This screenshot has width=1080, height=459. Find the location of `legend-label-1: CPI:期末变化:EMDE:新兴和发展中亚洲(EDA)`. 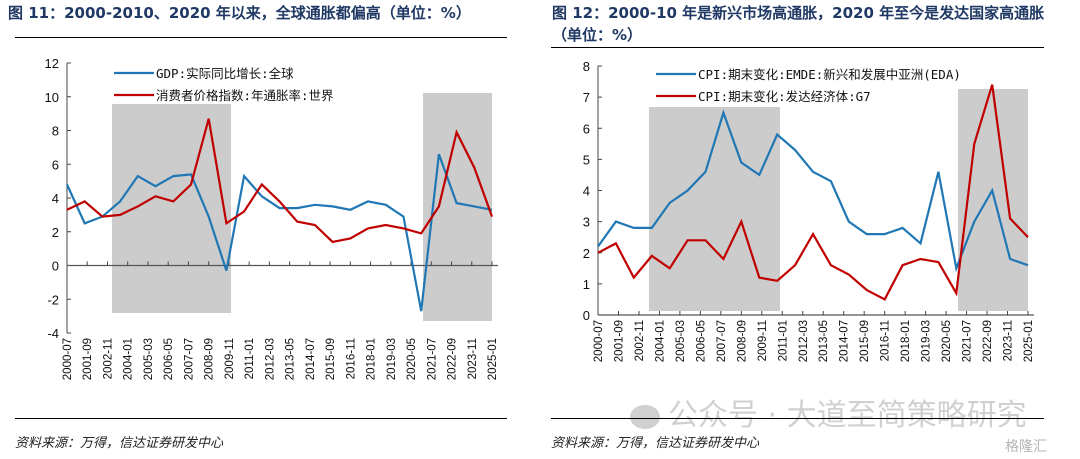

legend-label-1: CPI:期末变化:EMDE:新兴和发展中亚洲(EDA) is located at coordinates (829, 74).